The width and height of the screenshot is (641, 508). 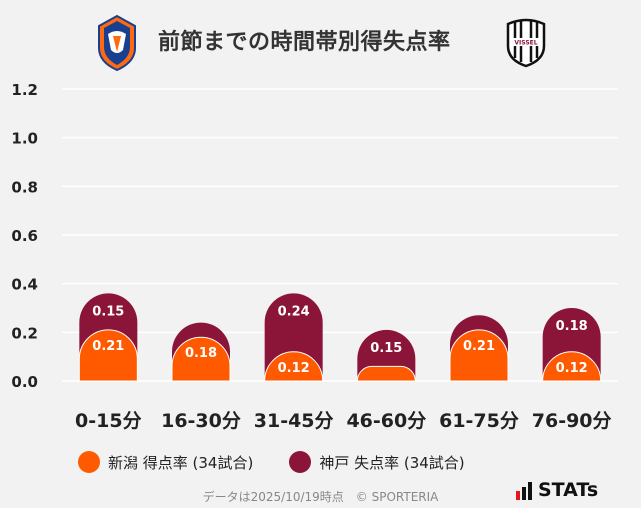 I want to click on stats-logo-icon, so click(x=525, y=491).